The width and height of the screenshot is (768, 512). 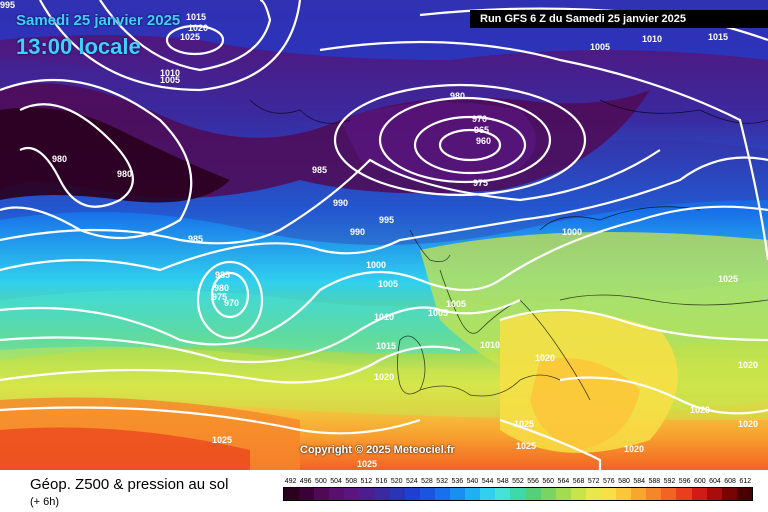 What do you see at coordinates (619, 19) in the screenshot?
I see `run-info-banner: Run GFS 6 Z du Samedi 25 janvier 2025` at bounding box center [619, 19].